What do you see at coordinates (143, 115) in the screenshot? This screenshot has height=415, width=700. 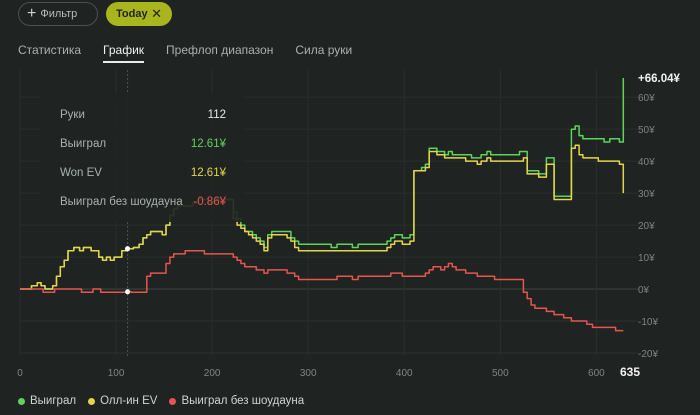 I see `tooltip-row-hands: Руки 112` at bounding box center [143, 115].